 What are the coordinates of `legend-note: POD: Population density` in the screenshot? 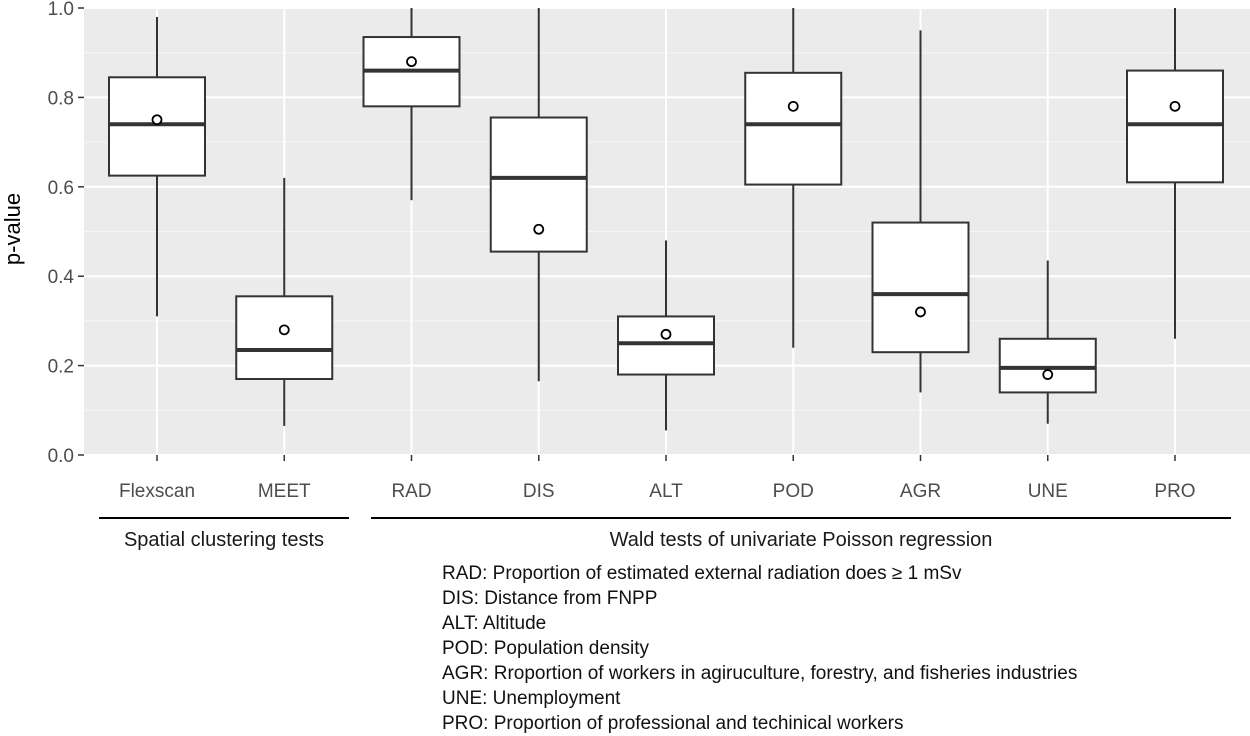 It's located at (546, 648).